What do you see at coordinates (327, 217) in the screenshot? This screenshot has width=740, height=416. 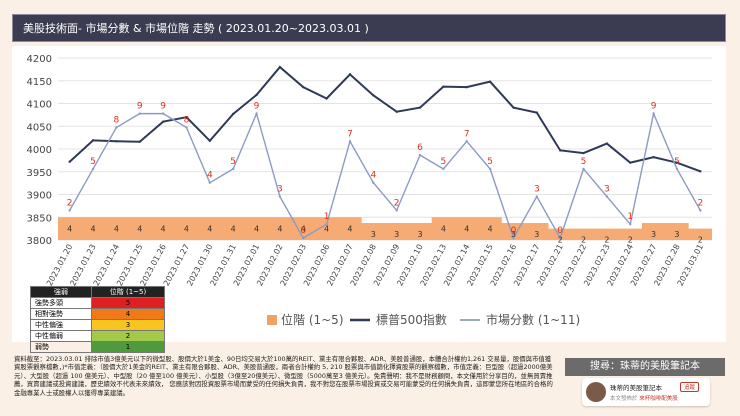 I see `score-data-label: 1` at bounding box center [327, 217].